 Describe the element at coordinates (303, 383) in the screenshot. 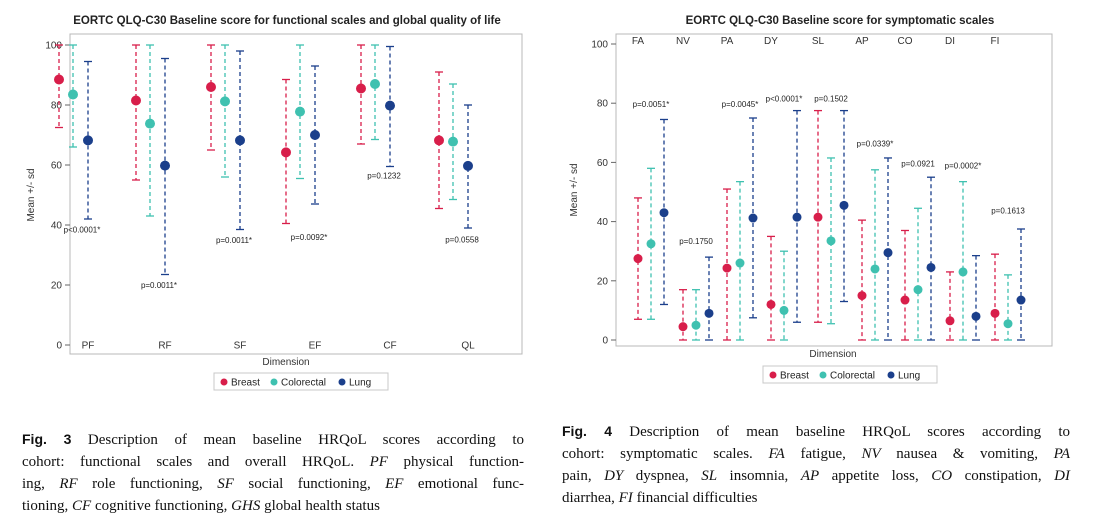

I see `legend-label-colorectal: Colorectal` at that location.